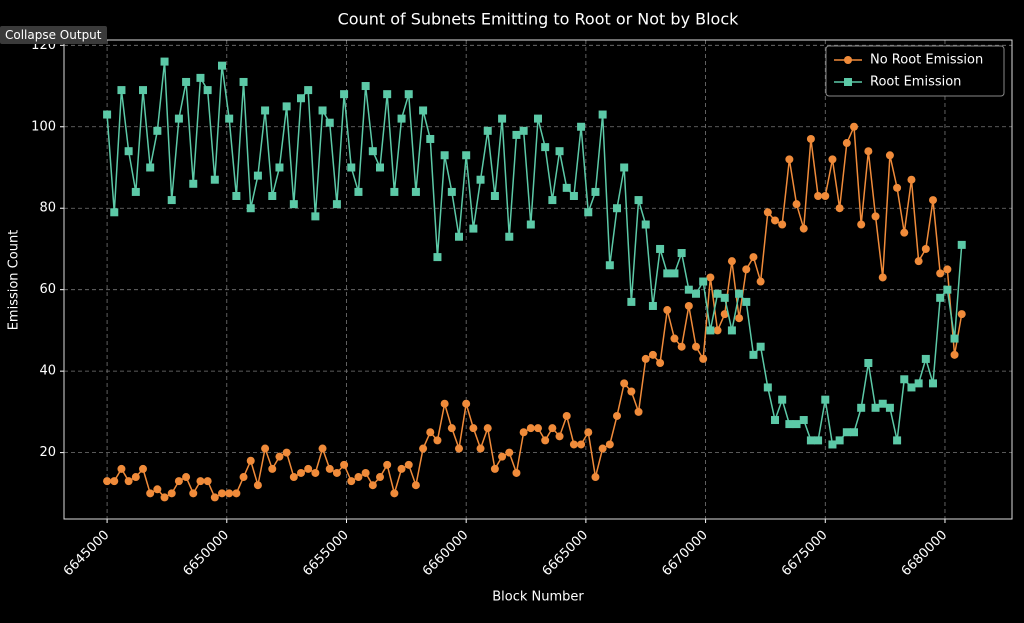  Describe the element at coordinates (47, 371) in the screenshot. I see `y-tick-label: 40` at that location.